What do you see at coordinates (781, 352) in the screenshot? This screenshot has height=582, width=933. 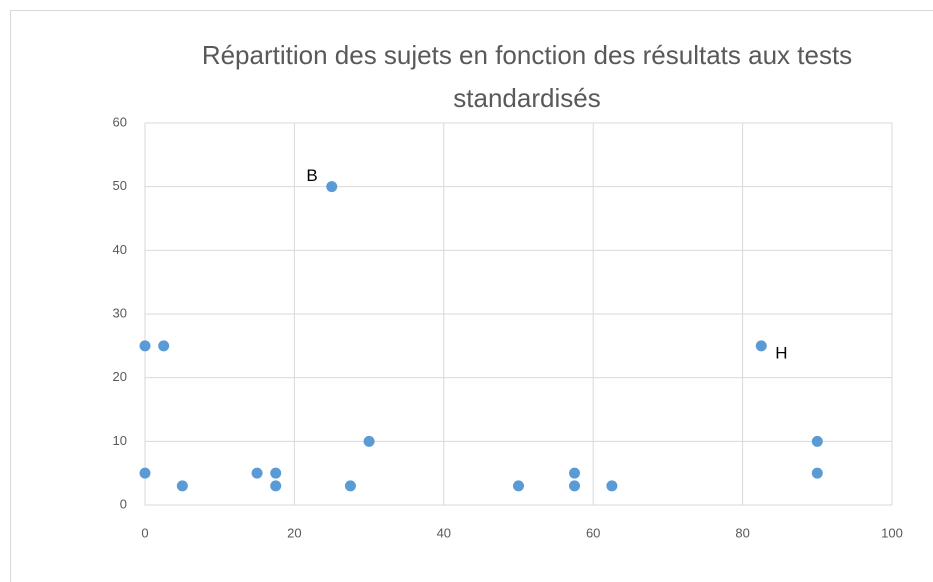 I see `annotation: H` at bounding box center [781, 352].